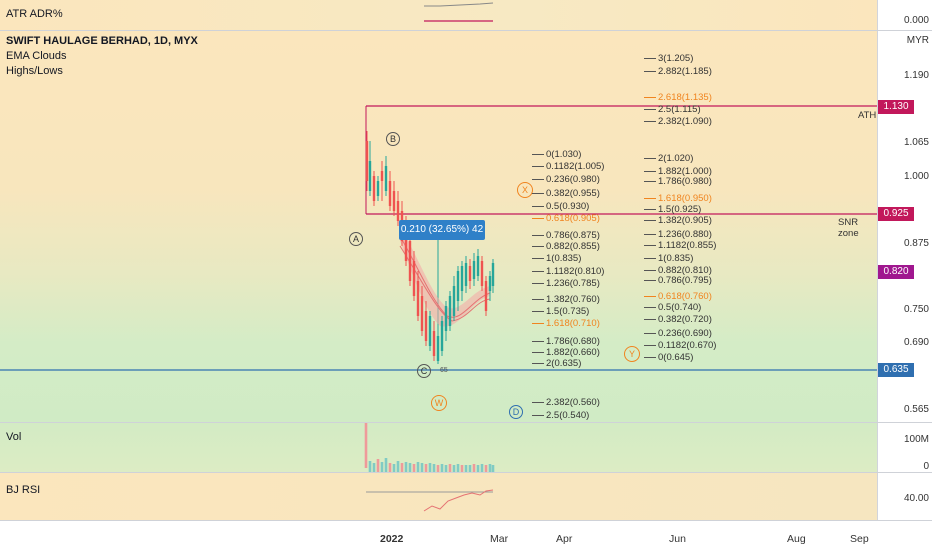  Describe the element at coordinates (678, 280) in the screenshot. I see `fib-level-label: 0.786(0.795)` at that location.